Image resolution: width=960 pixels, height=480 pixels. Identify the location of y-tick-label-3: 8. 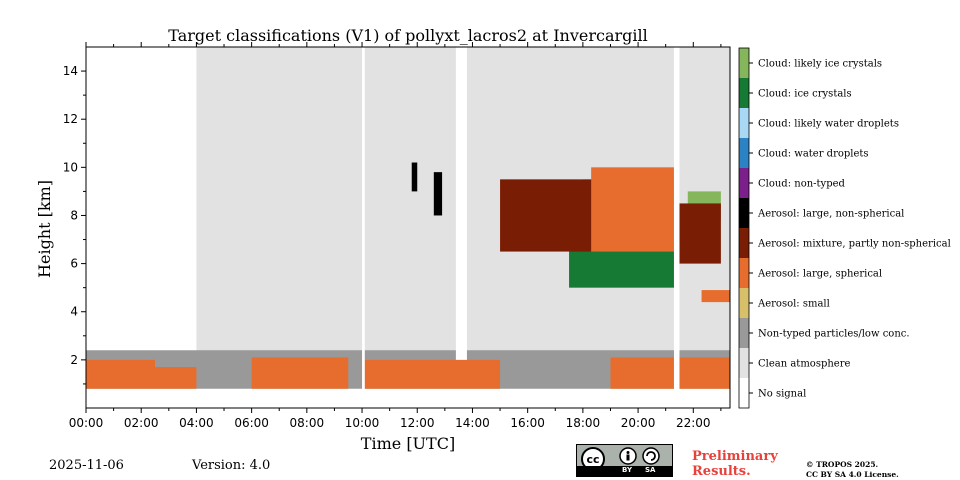
(74, 215).